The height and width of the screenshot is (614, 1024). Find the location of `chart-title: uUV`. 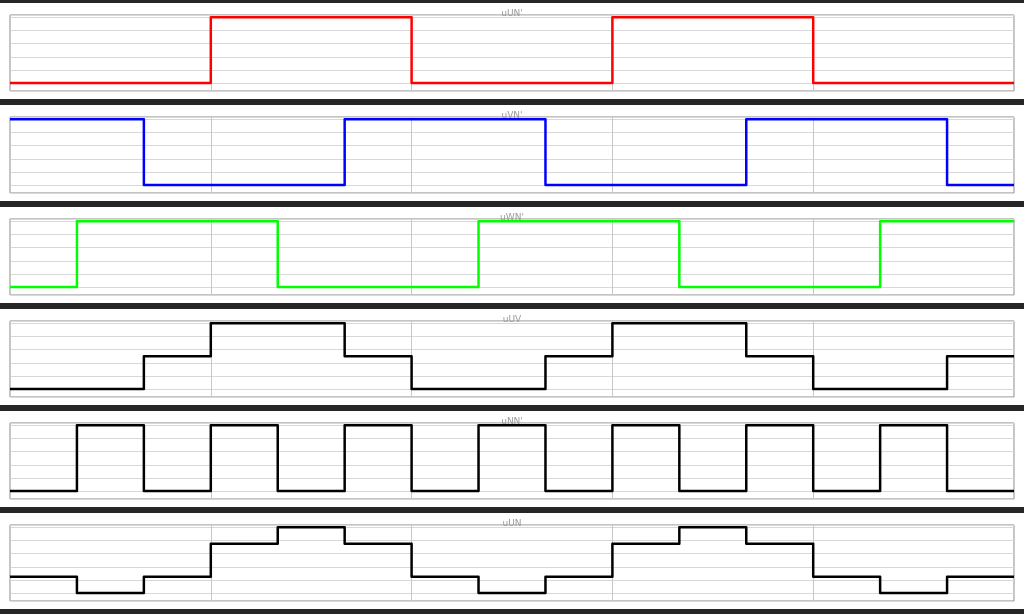

chart-title: uUV is located at coordinates (512, 318).